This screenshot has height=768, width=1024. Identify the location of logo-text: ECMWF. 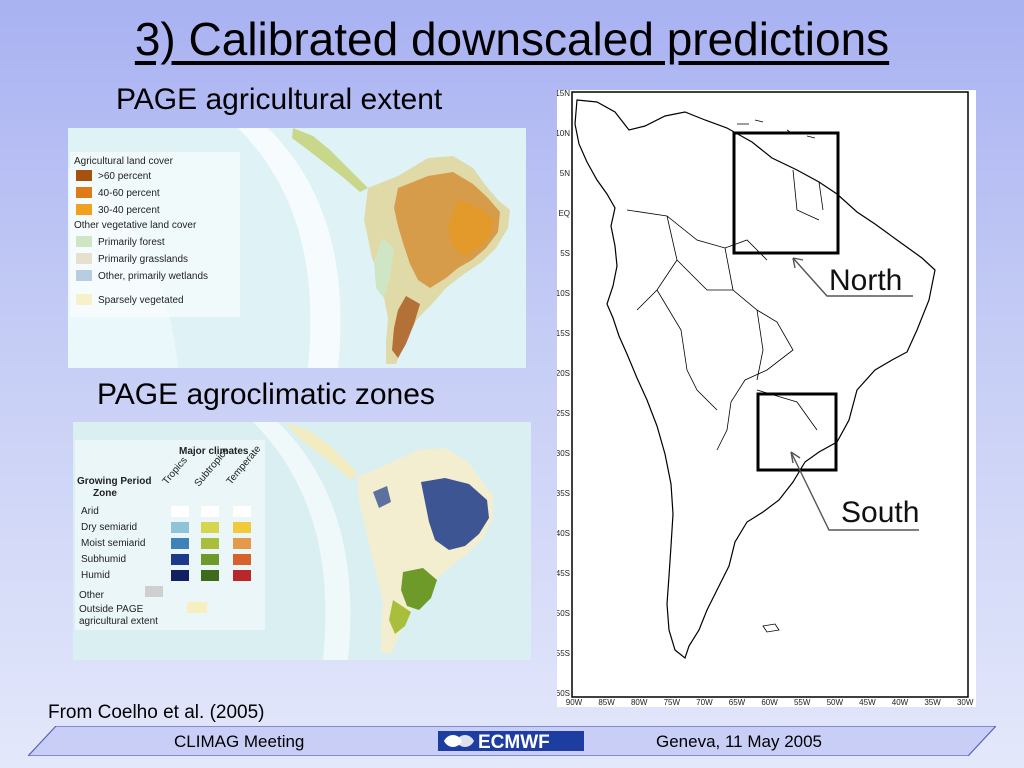
(514, 742).